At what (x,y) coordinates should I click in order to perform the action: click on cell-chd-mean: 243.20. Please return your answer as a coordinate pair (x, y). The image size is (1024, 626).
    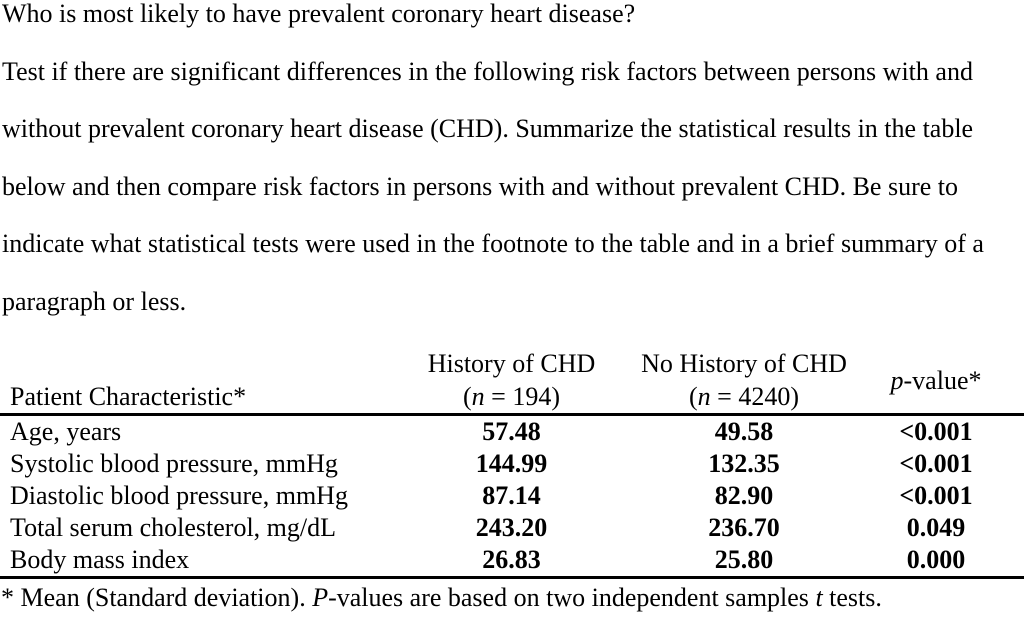
    Looking at the image, I should click on (511, 527).